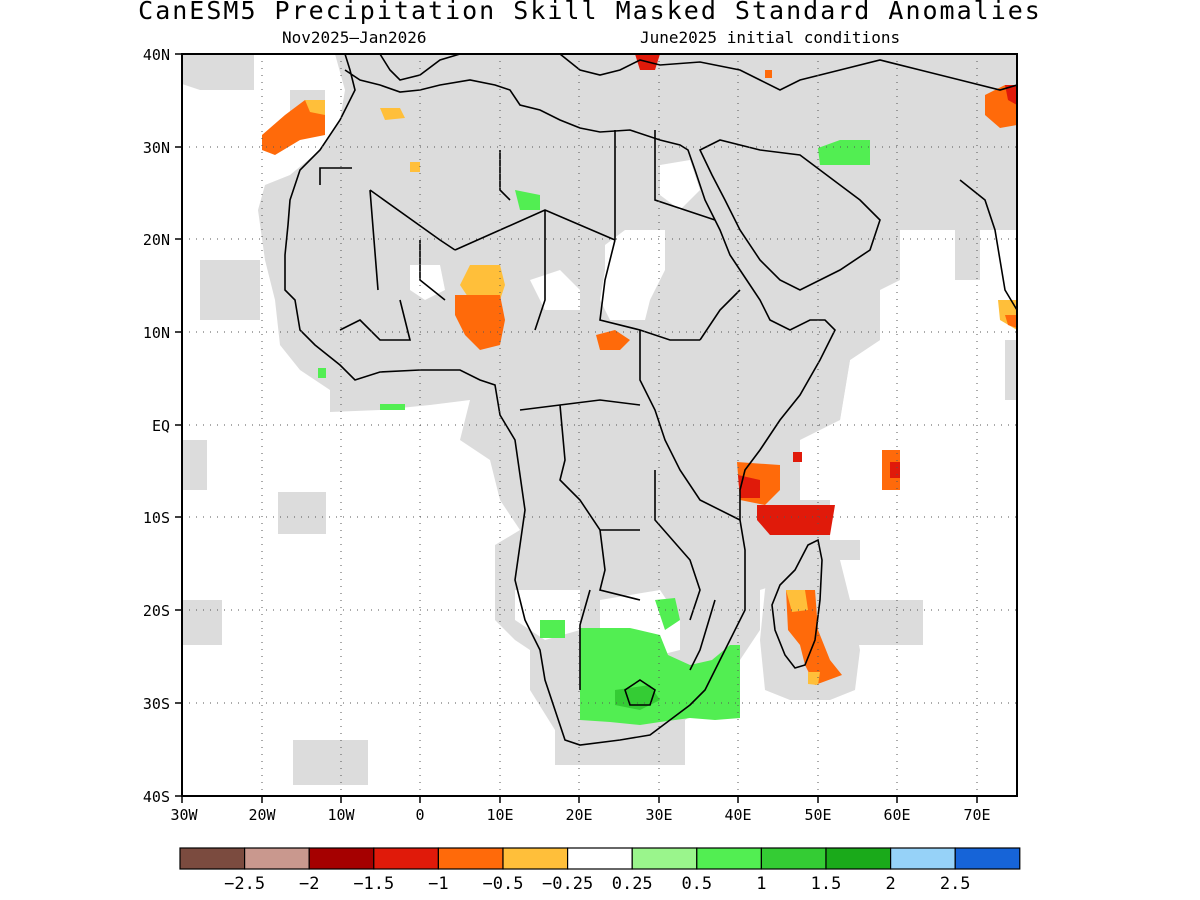  Describe the element at coordinates (373, 884) in the screenshot. I see `colorbar-label: −1.5` at that location.